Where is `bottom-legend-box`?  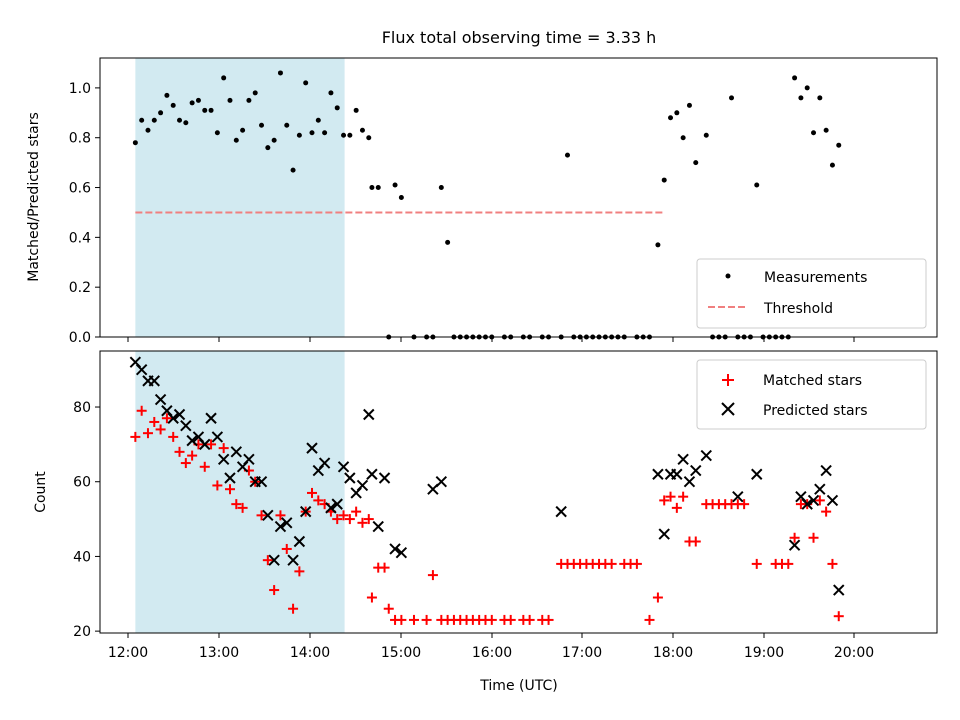 bottom-legend-box is located at coordinates (811, 394).